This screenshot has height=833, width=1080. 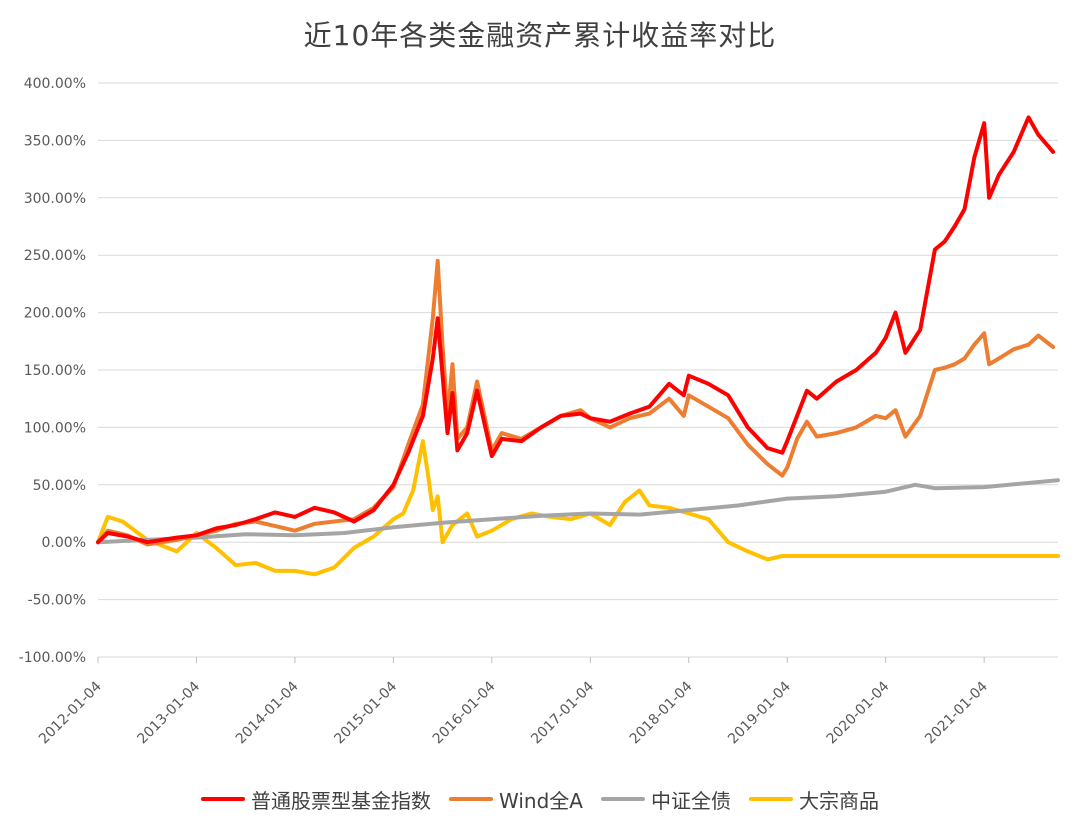 I want to click on legend: 普通股票型基金指数 Wind全A 中证全债 大宗商品, so click(x=540, y=799).